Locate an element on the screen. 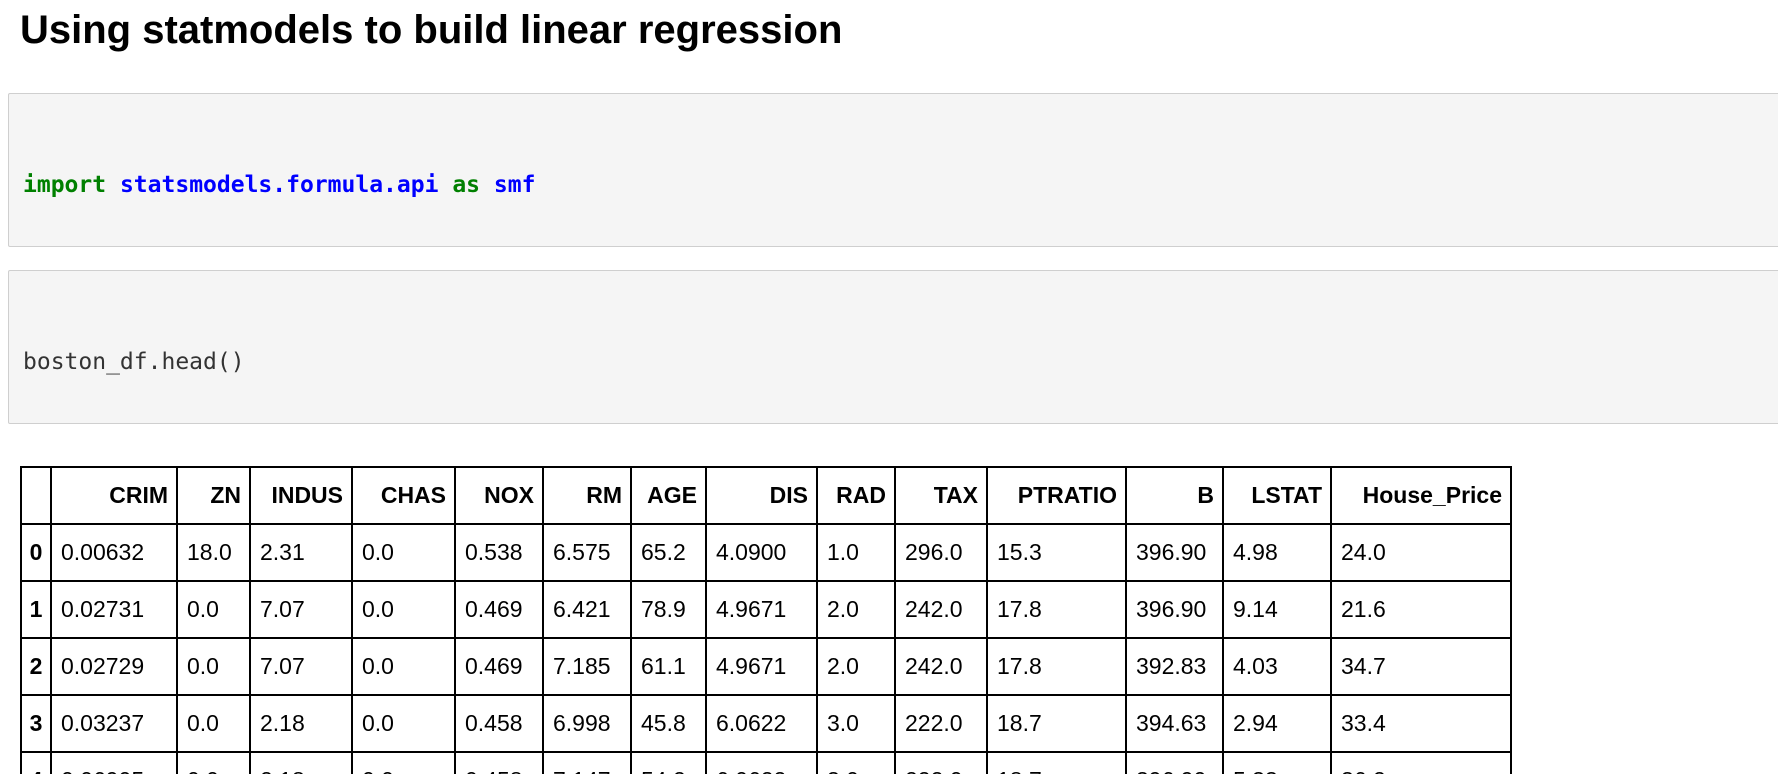  table-cell: 0.02731 is located at coordinates (114, 609).